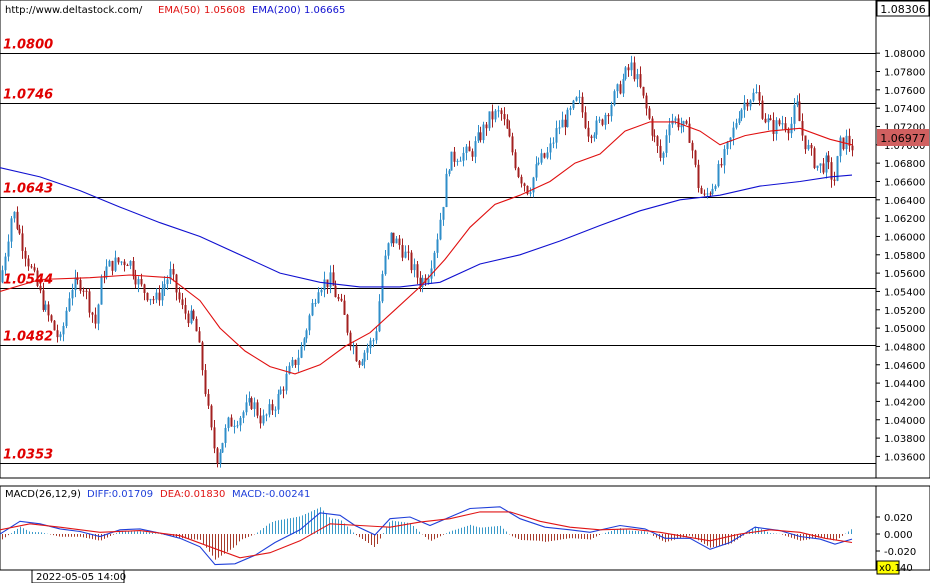  Describe the element at coordinates (900, 552) in the screenshot. I see `macd-tick-label: -0.020` at that location.